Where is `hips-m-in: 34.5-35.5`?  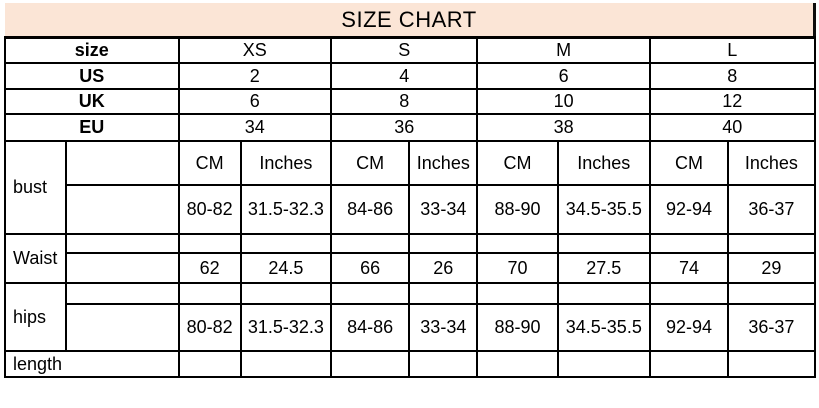
hips-m-in: 34.5-35.5 is located at coordinates (603, 327).